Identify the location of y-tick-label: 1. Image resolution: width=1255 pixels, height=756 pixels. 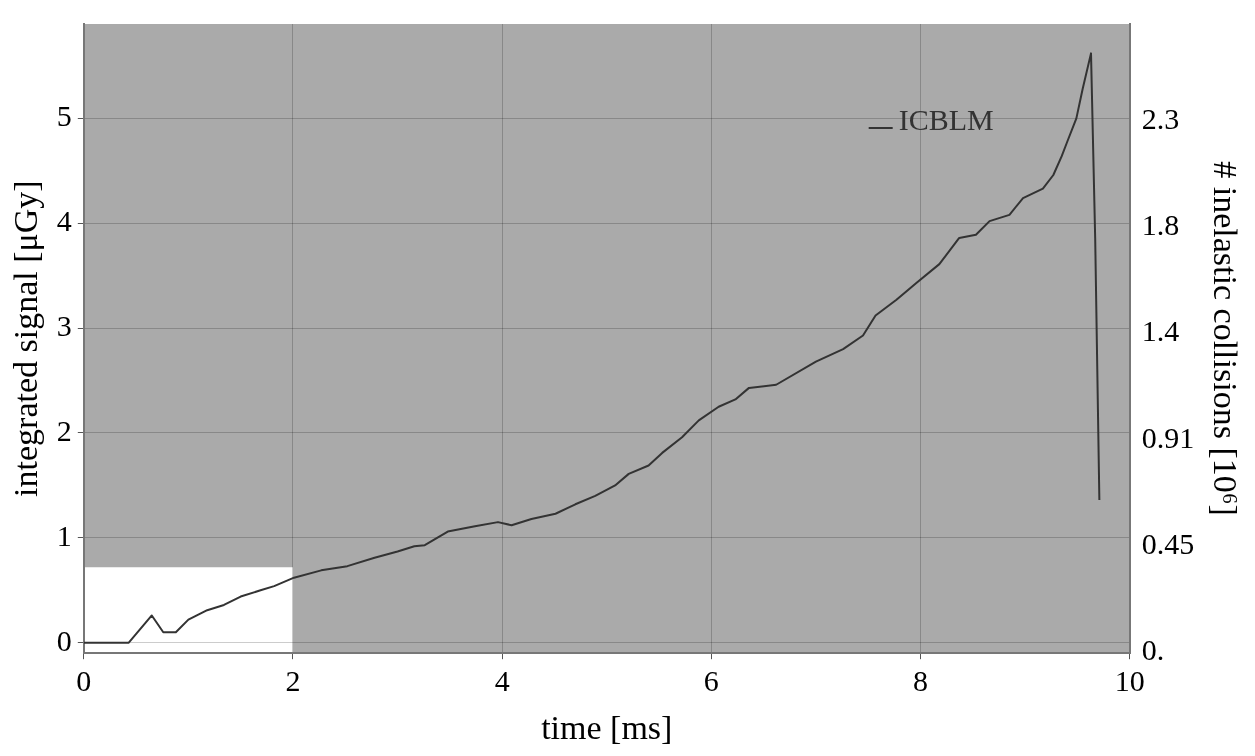
(64, 535).